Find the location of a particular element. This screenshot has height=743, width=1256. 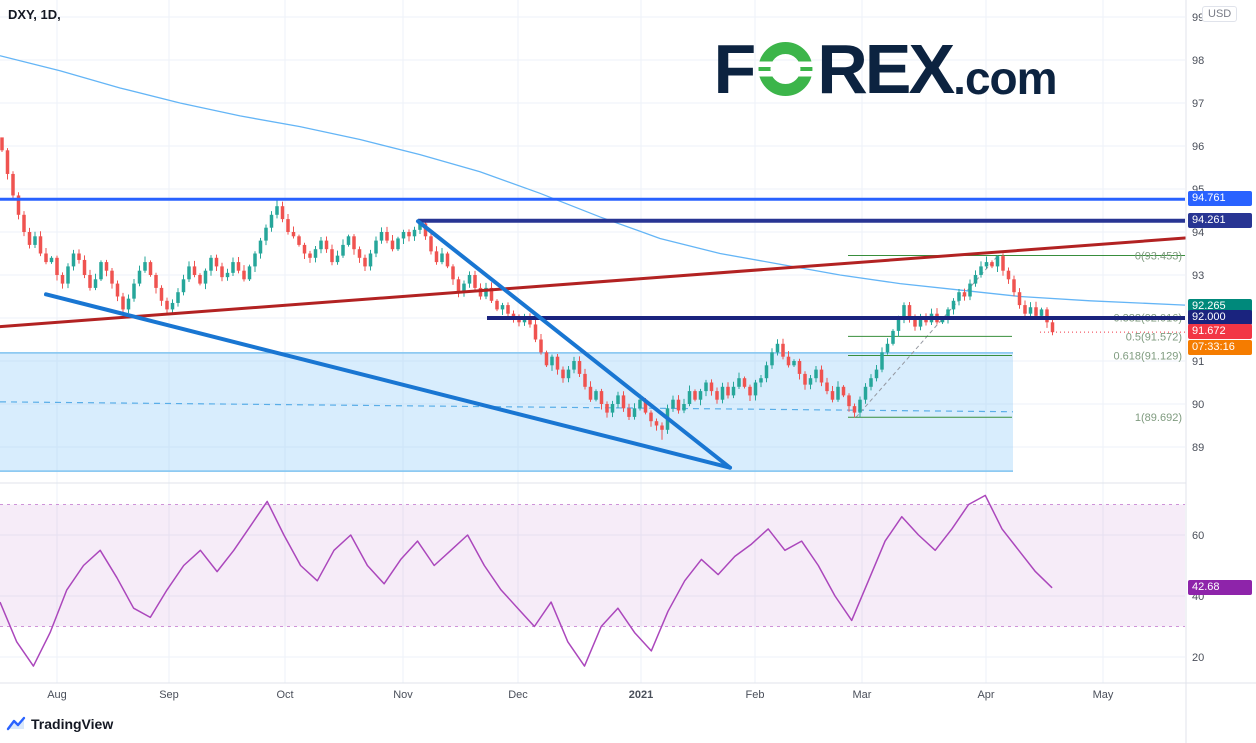

rsi-value-chip: 42.68 is located at coordinates (1220, 587).